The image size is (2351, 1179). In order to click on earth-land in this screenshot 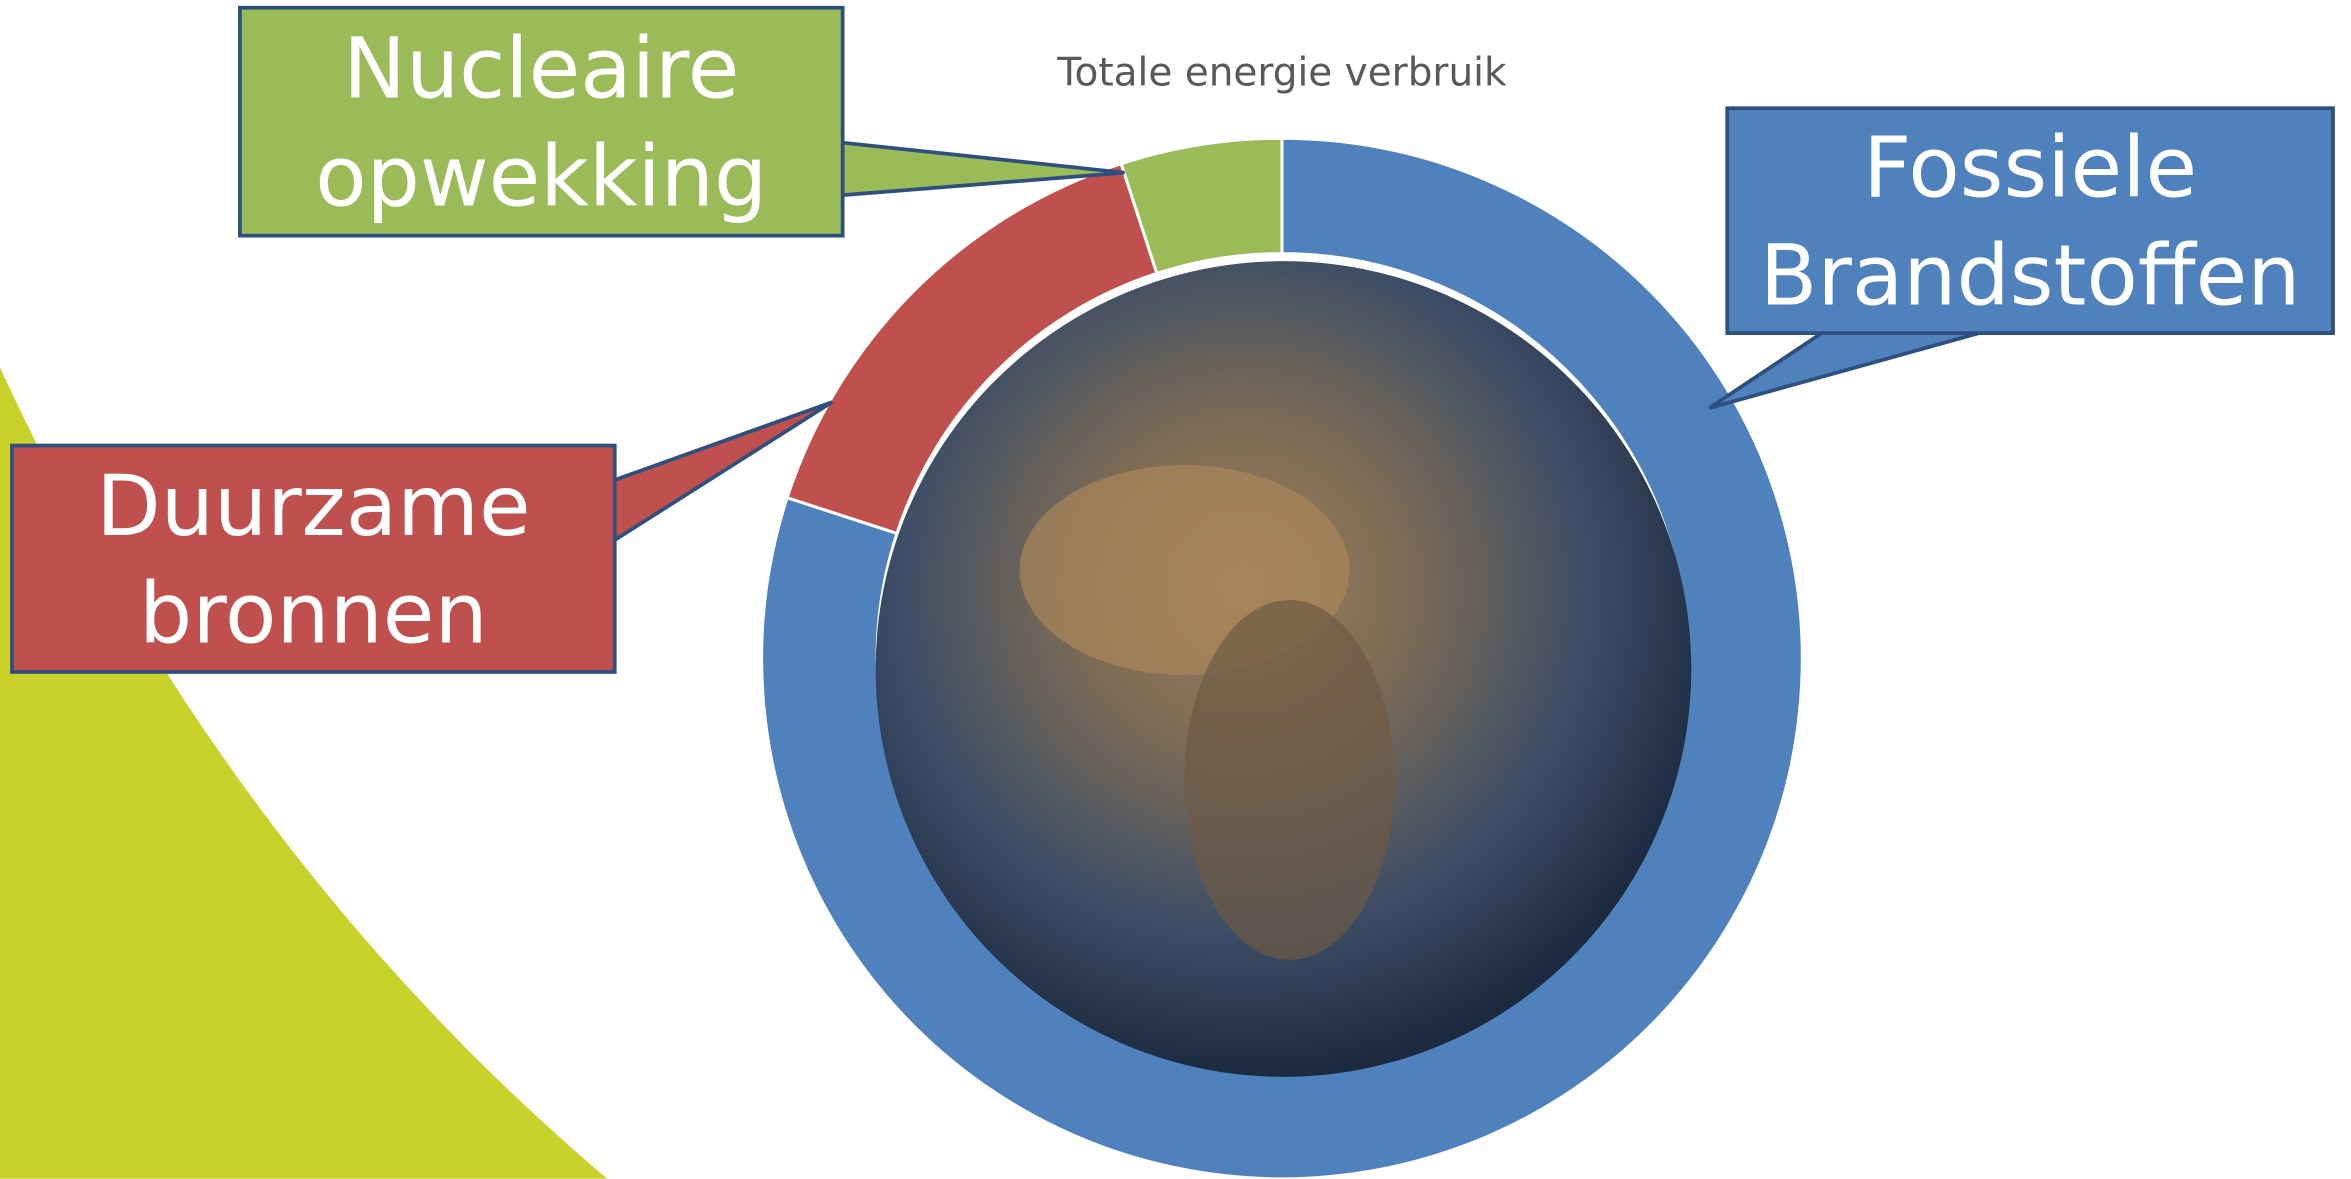, I will do `click(1289, 779)`.